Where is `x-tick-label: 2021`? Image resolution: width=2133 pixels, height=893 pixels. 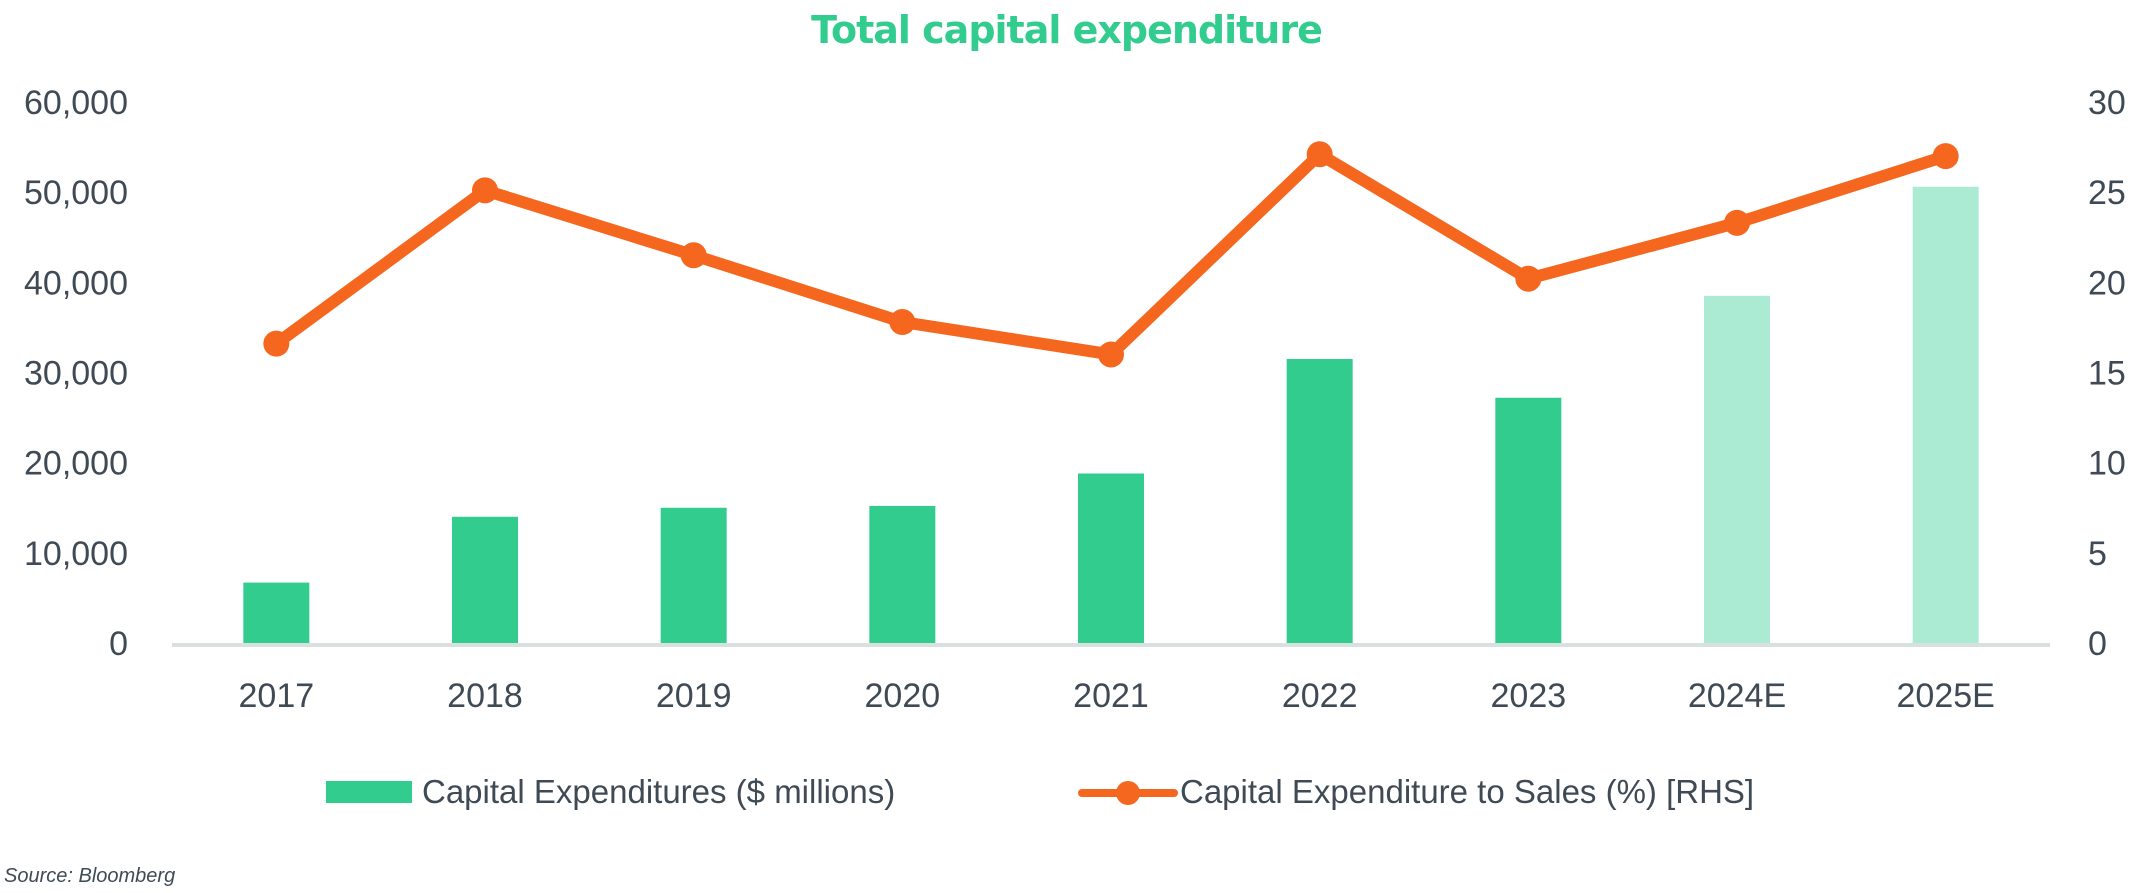
x-tick-label: 2021 is located at coordinates (1111, 696).